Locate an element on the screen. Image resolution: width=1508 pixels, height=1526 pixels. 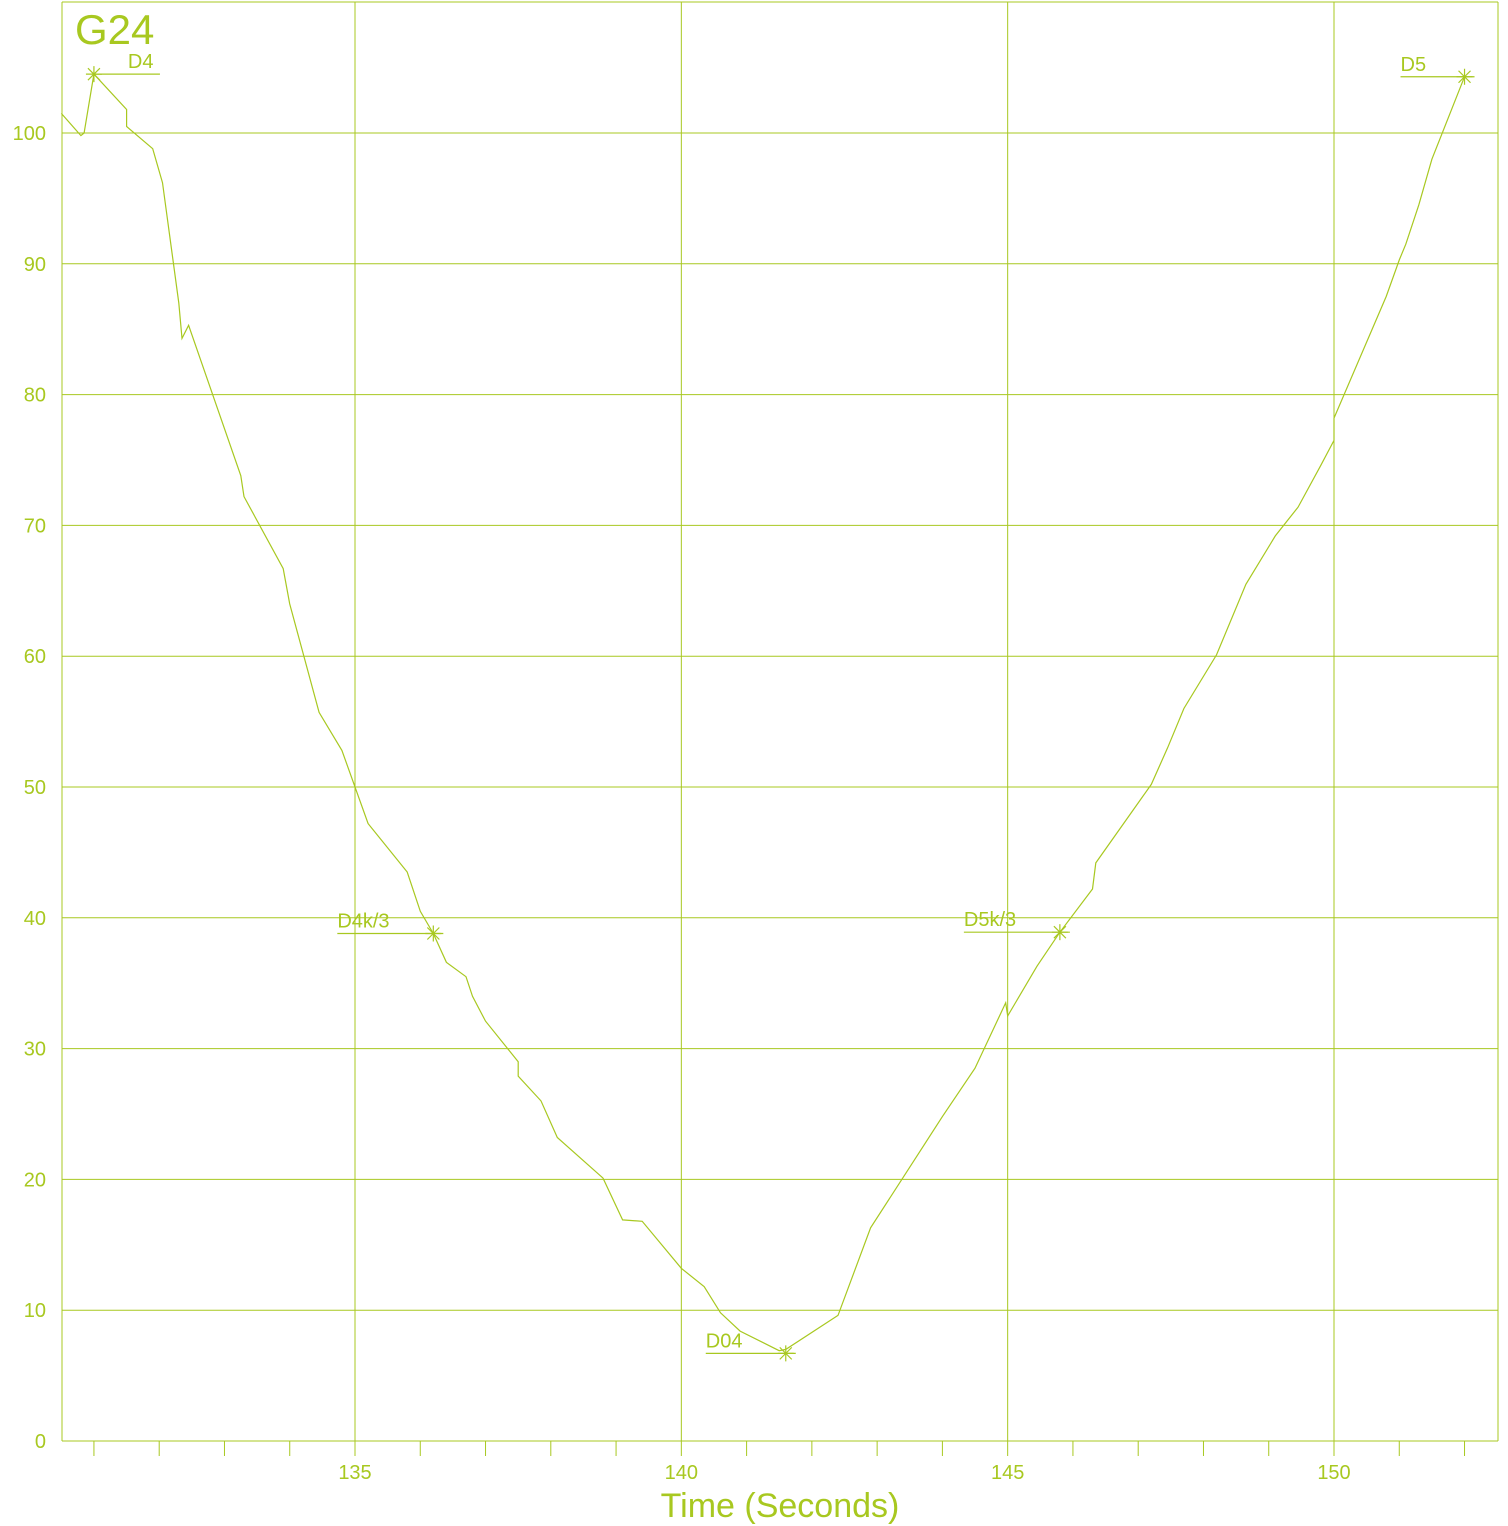
x-tick-label: 145 is located at coordinates (1007, 1473).